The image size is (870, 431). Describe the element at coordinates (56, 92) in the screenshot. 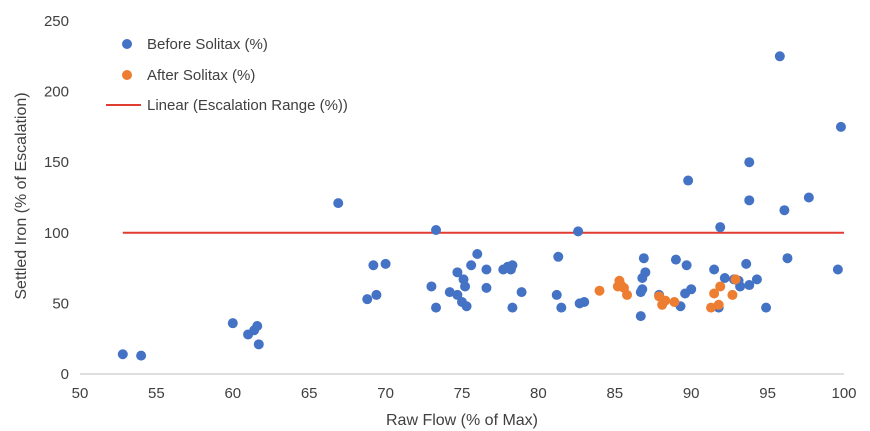

I see `y-tick-label: 200` at that location.